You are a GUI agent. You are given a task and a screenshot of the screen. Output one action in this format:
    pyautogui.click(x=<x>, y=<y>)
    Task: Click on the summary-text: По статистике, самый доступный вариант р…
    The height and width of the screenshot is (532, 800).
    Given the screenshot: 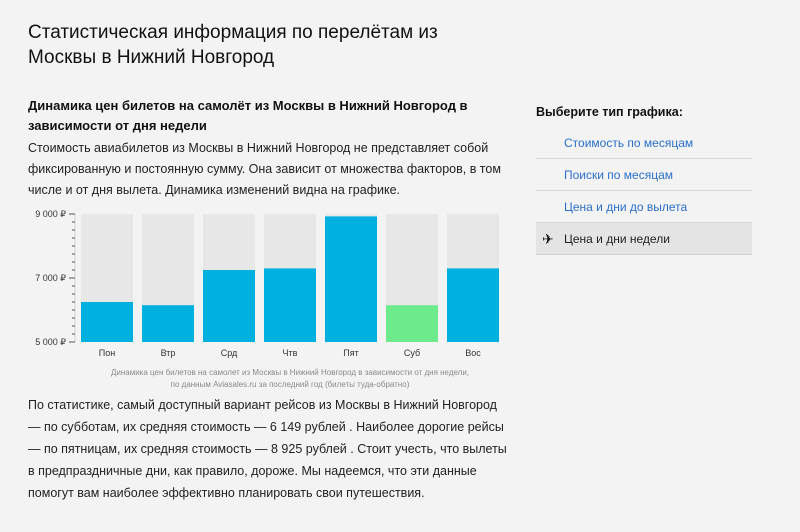 What is the action you would take?
    pyautogui.click(x=267, y=449)
    